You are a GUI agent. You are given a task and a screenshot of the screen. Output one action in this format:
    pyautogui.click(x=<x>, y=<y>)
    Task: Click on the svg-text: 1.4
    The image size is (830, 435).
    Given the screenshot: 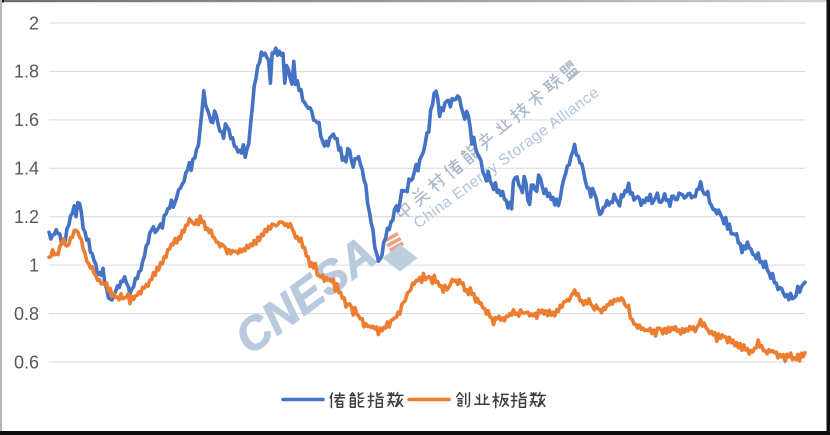 What is the action you would take?
    pyautogui.click(x=26, y=169)
    